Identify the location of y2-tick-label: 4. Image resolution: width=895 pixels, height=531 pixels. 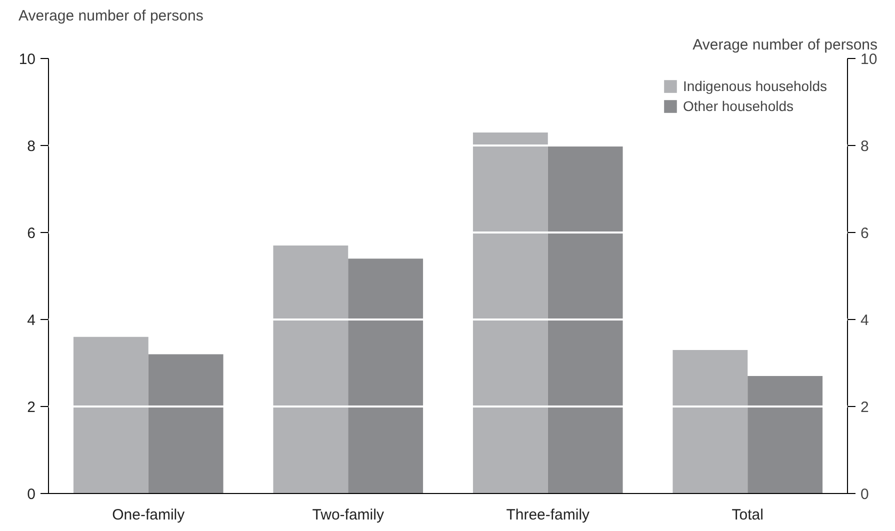
(864, 320).